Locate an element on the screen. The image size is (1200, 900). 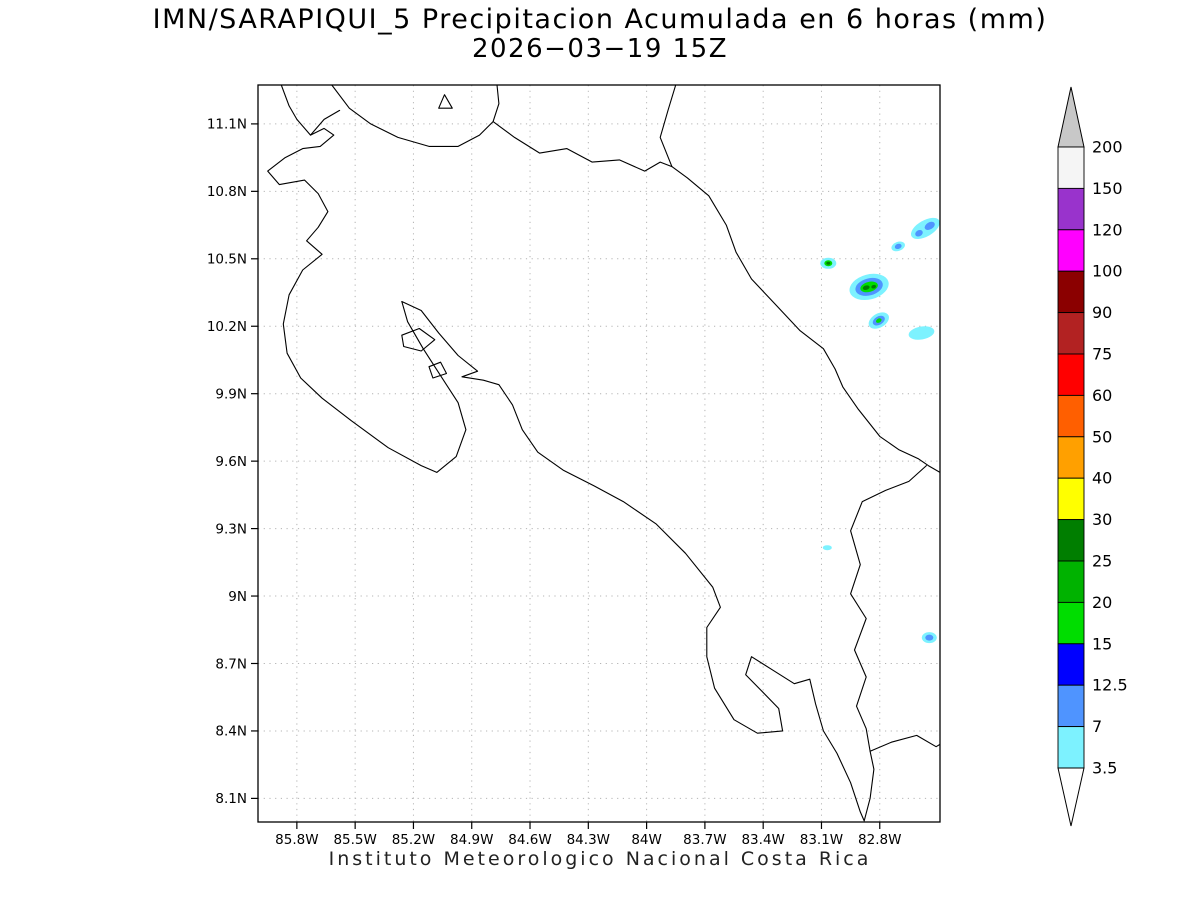
lat-tick-label: 9.3N is located at coordinates (231, 529).